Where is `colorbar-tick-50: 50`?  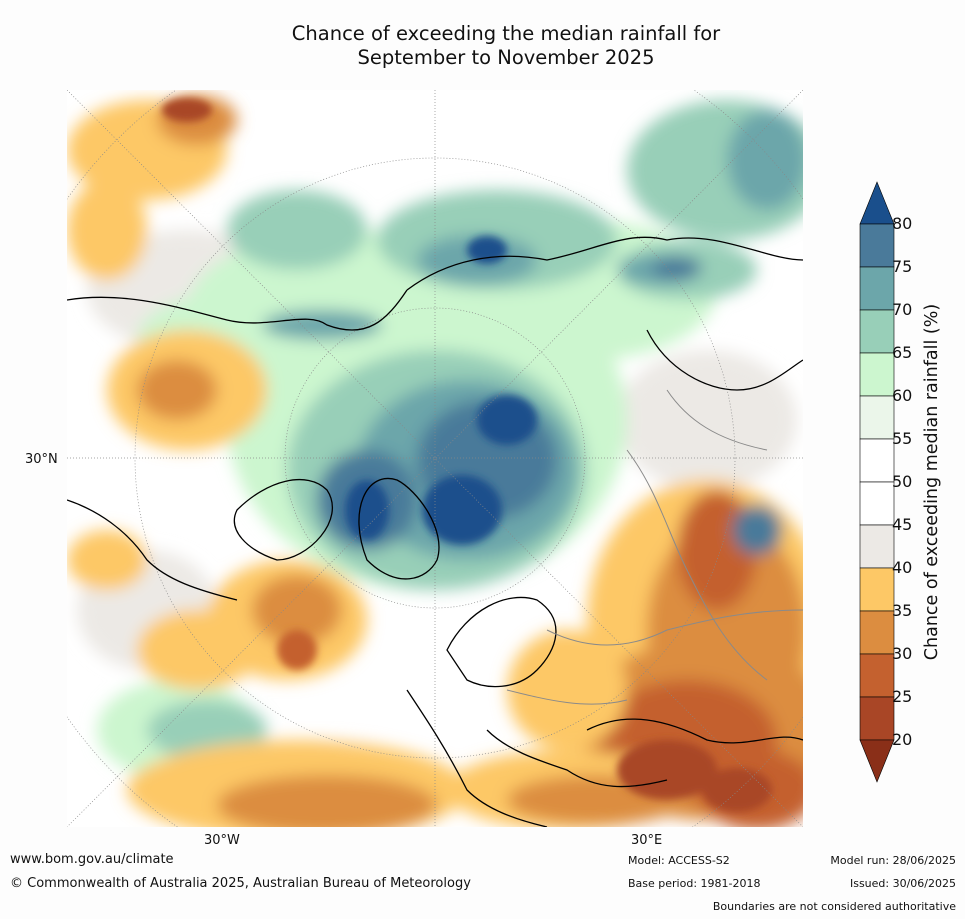
colorbar-tick-50: 50 is located at coordinates (902, 481).